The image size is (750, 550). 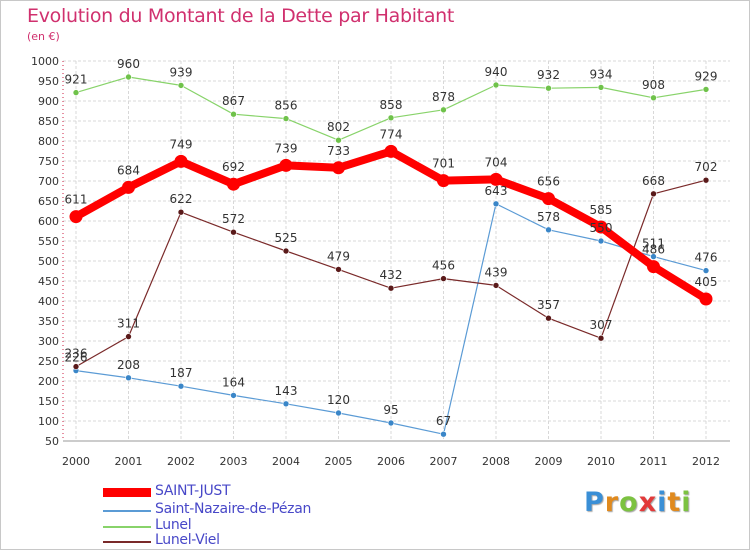 What do you see at coordinates (48, 121) in the screenshot?
I see `y-tick-label: 850` at bounding box center [48, 121].